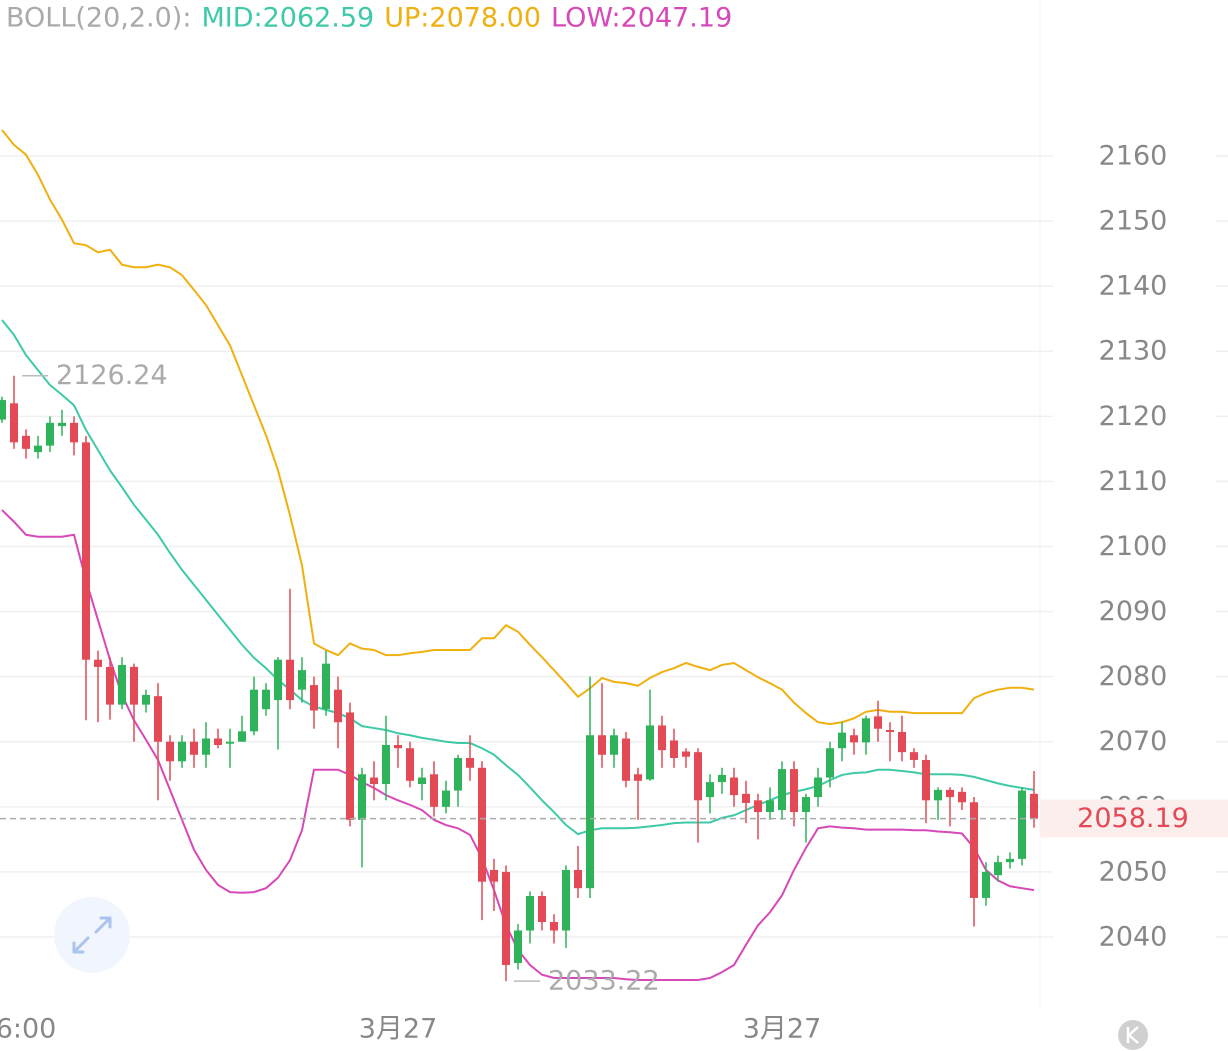 The width and height of the screenshot is (1228, 1051). What do you see at coordinates (287, 18) in the screenshot?
I see `legend-entry: MID:2062.59` at bounding box center [287, 18].